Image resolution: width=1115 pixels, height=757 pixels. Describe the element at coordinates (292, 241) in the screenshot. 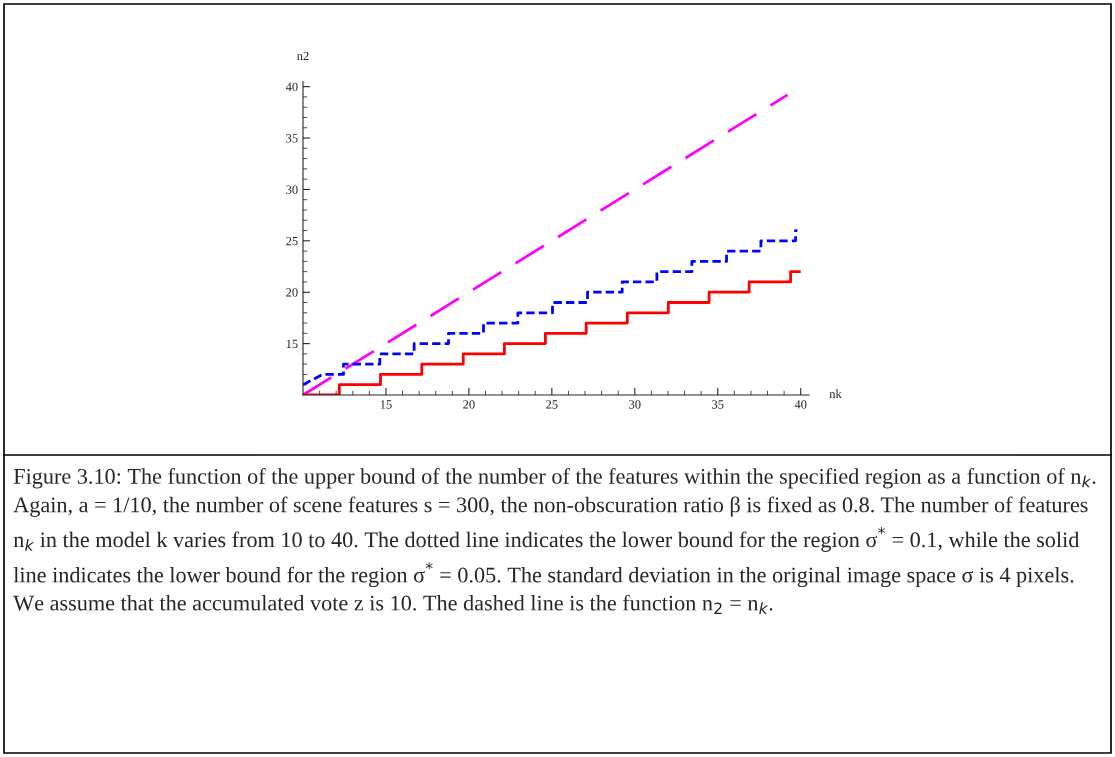

I see `y-tick-label: 25` at that location.